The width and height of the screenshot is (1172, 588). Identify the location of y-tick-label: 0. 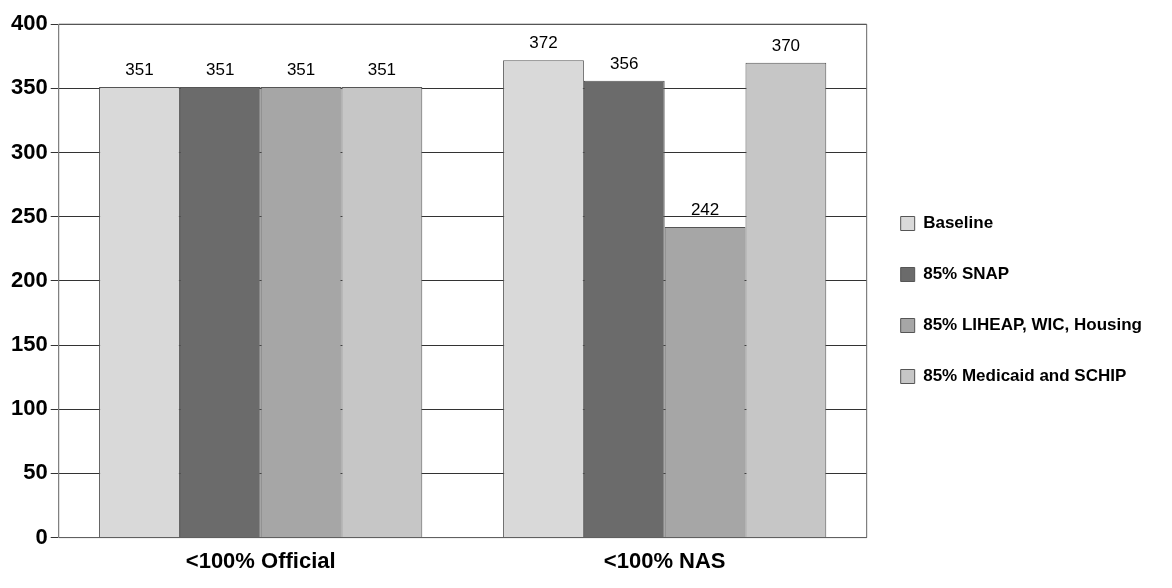
(41, 536).